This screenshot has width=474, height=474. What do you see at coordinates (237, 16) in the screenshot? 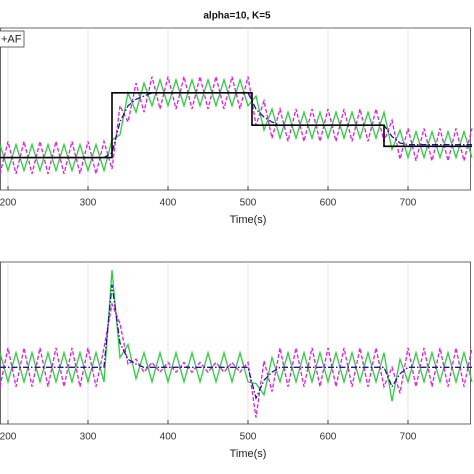
I see `chart-title: alpha=10, K=5` at bounding box center [237, 16].